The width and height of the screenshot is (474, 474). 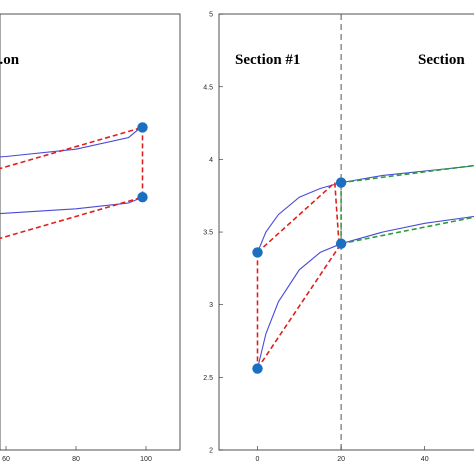 What do you see at coordinates (208, 87) in the screenshot?
I see `right-ytick-label-4.5: 4.5` at bounding box center [208, 87].